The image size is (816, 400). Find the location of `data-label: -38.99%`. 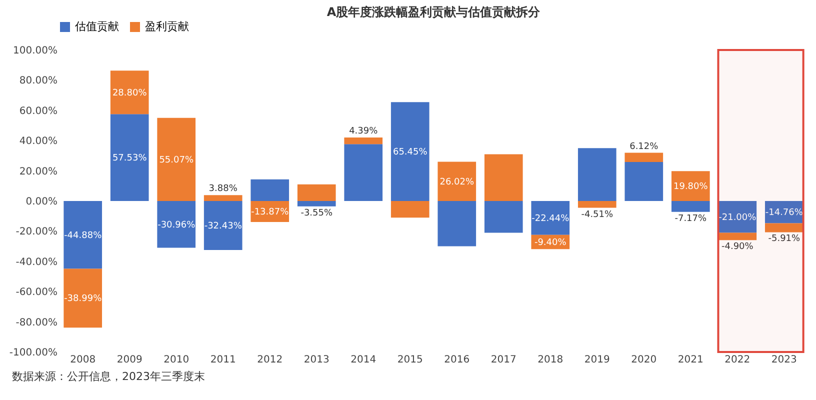

data-label: -38.99% is located at coordinates (83, 299).